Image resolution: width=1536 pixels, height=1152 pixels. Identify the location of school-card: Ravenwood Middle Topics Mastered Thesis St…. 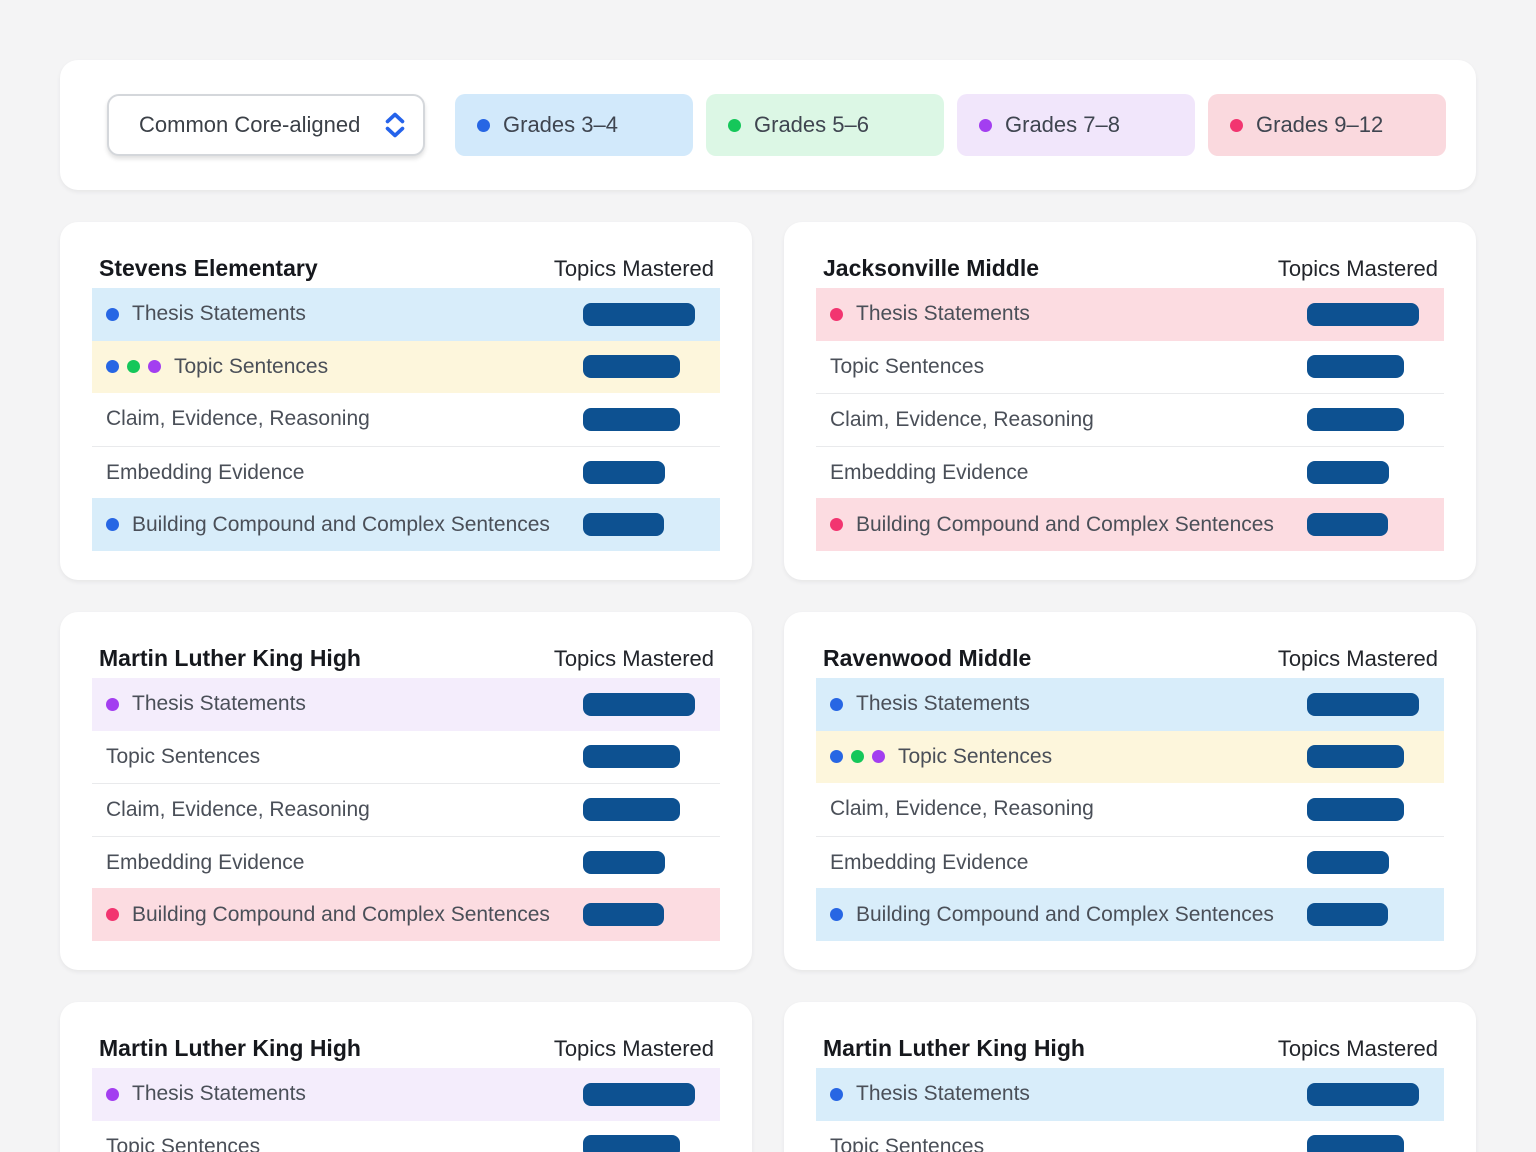
(1130, 791).